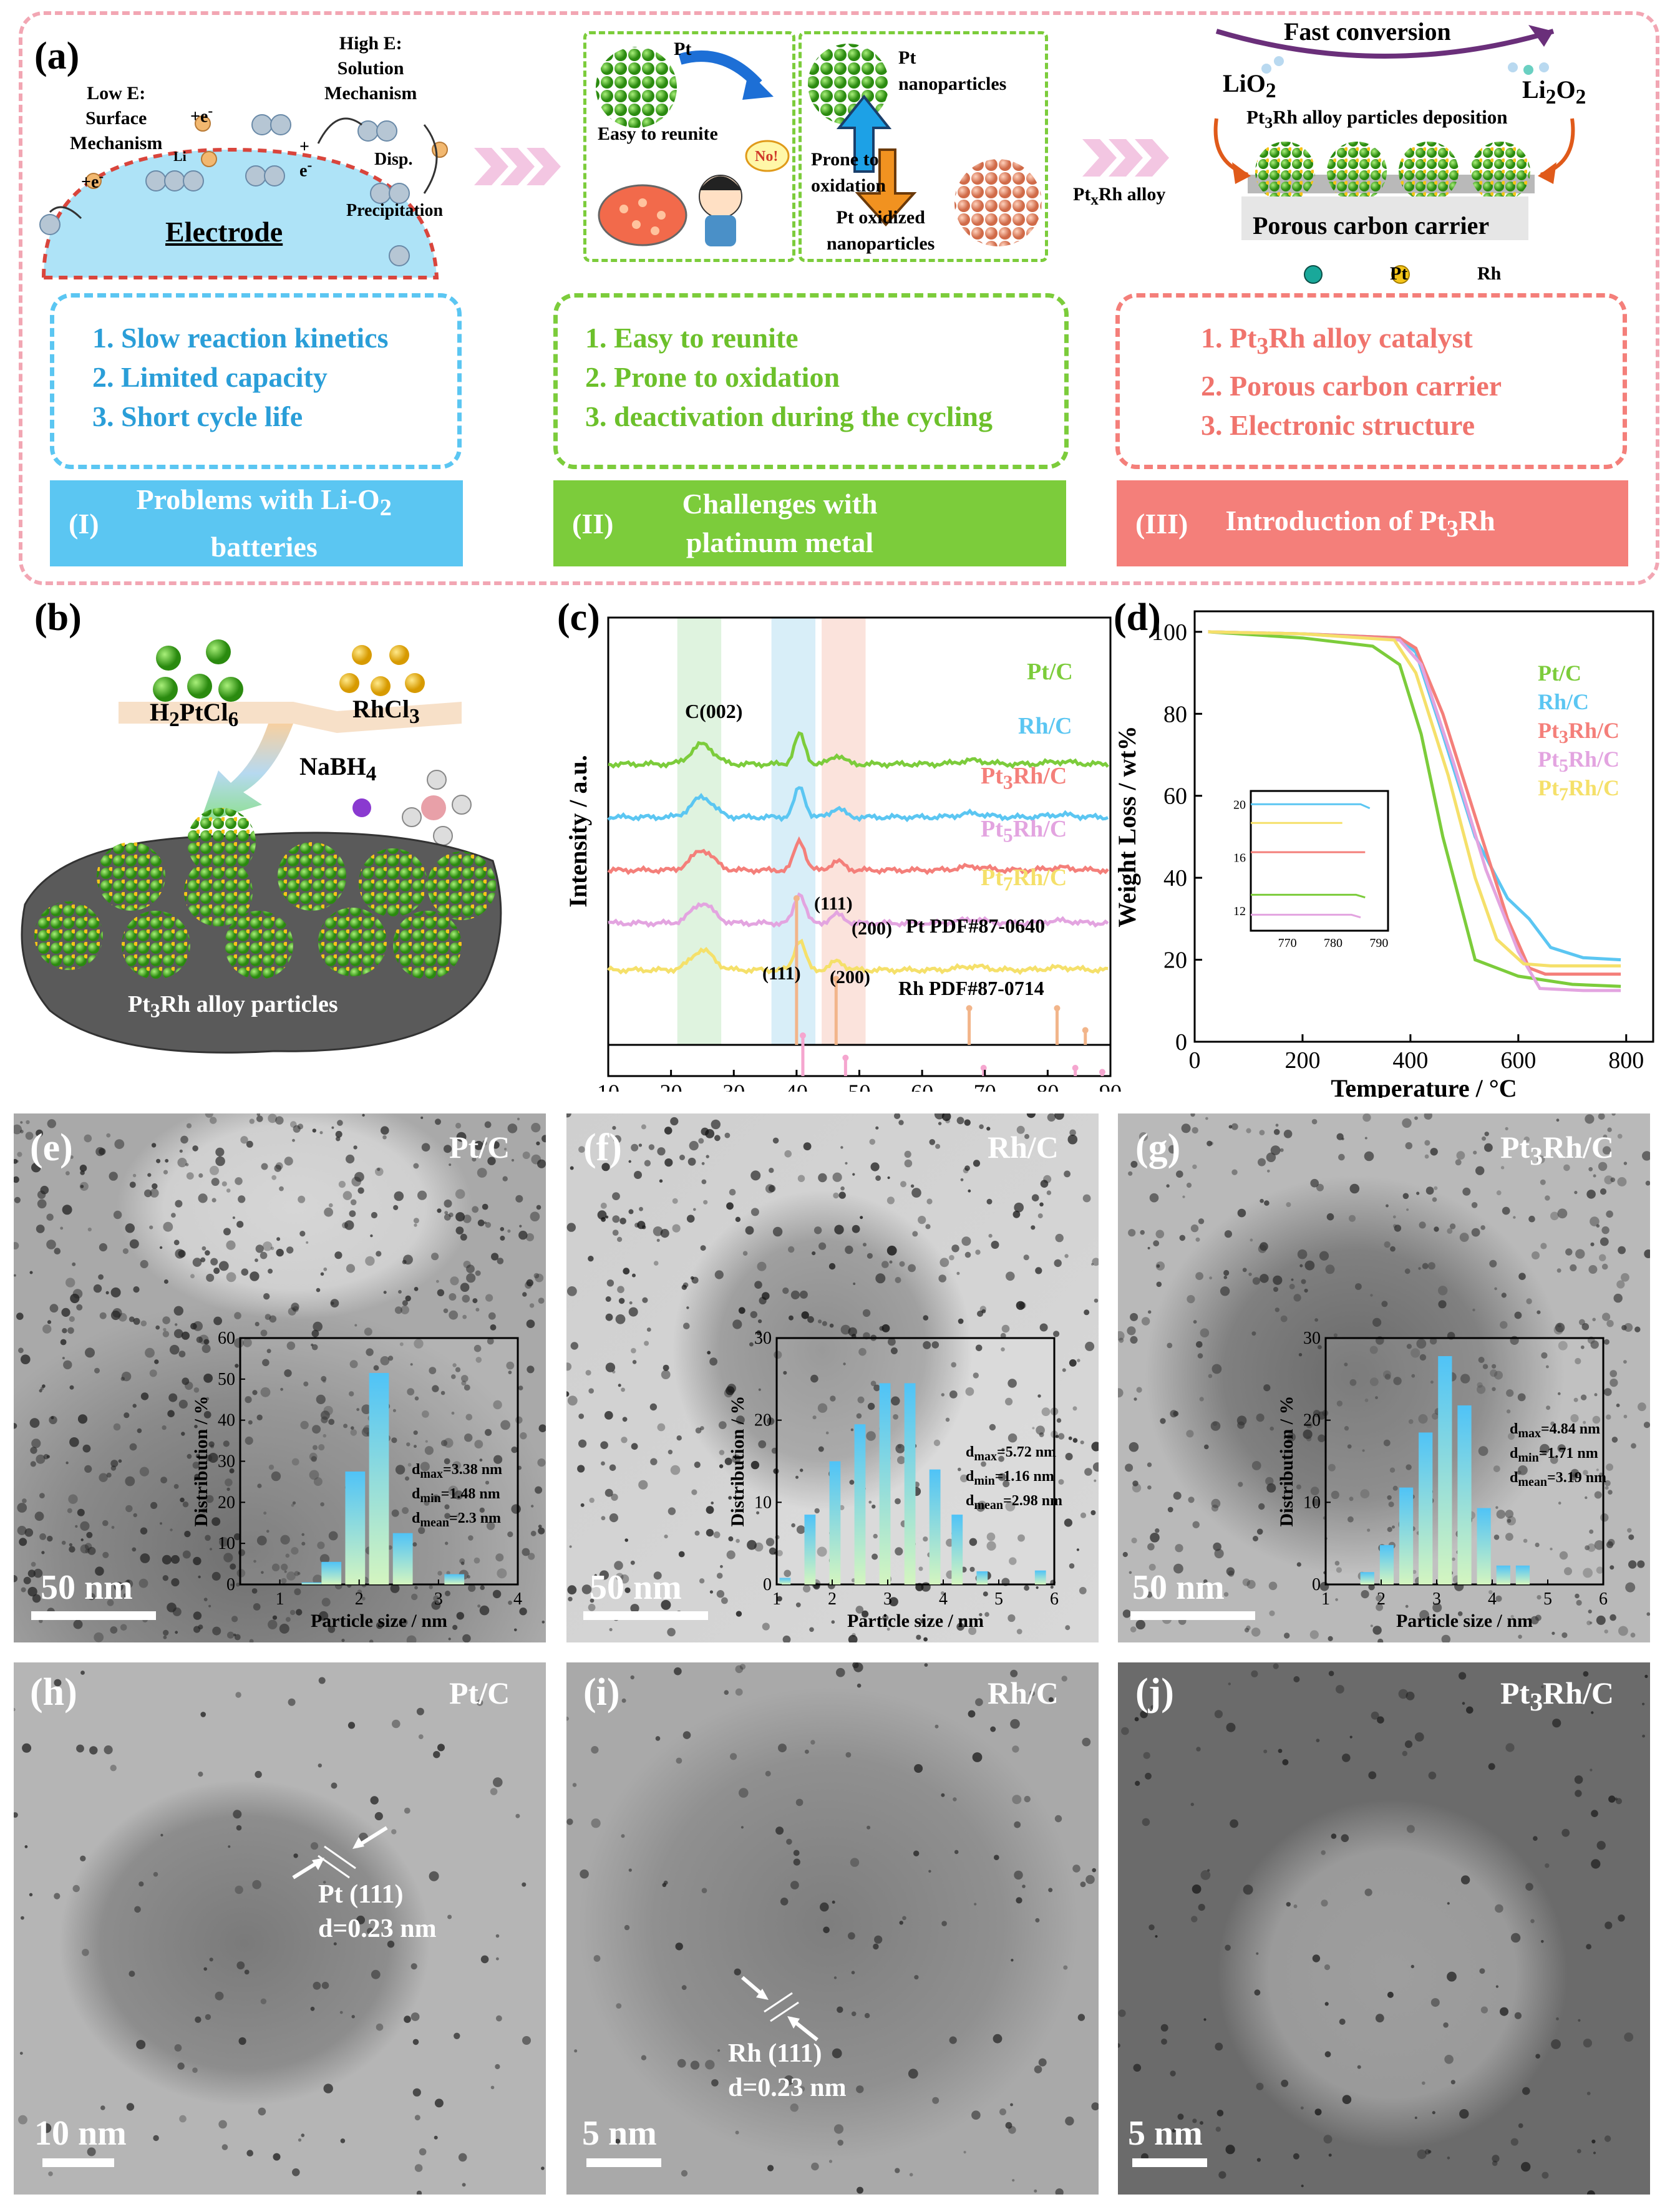 This screenshot has height=2207, width=1680. I want to click on y-axis-label: Distribution / %, so click(202, 1461).